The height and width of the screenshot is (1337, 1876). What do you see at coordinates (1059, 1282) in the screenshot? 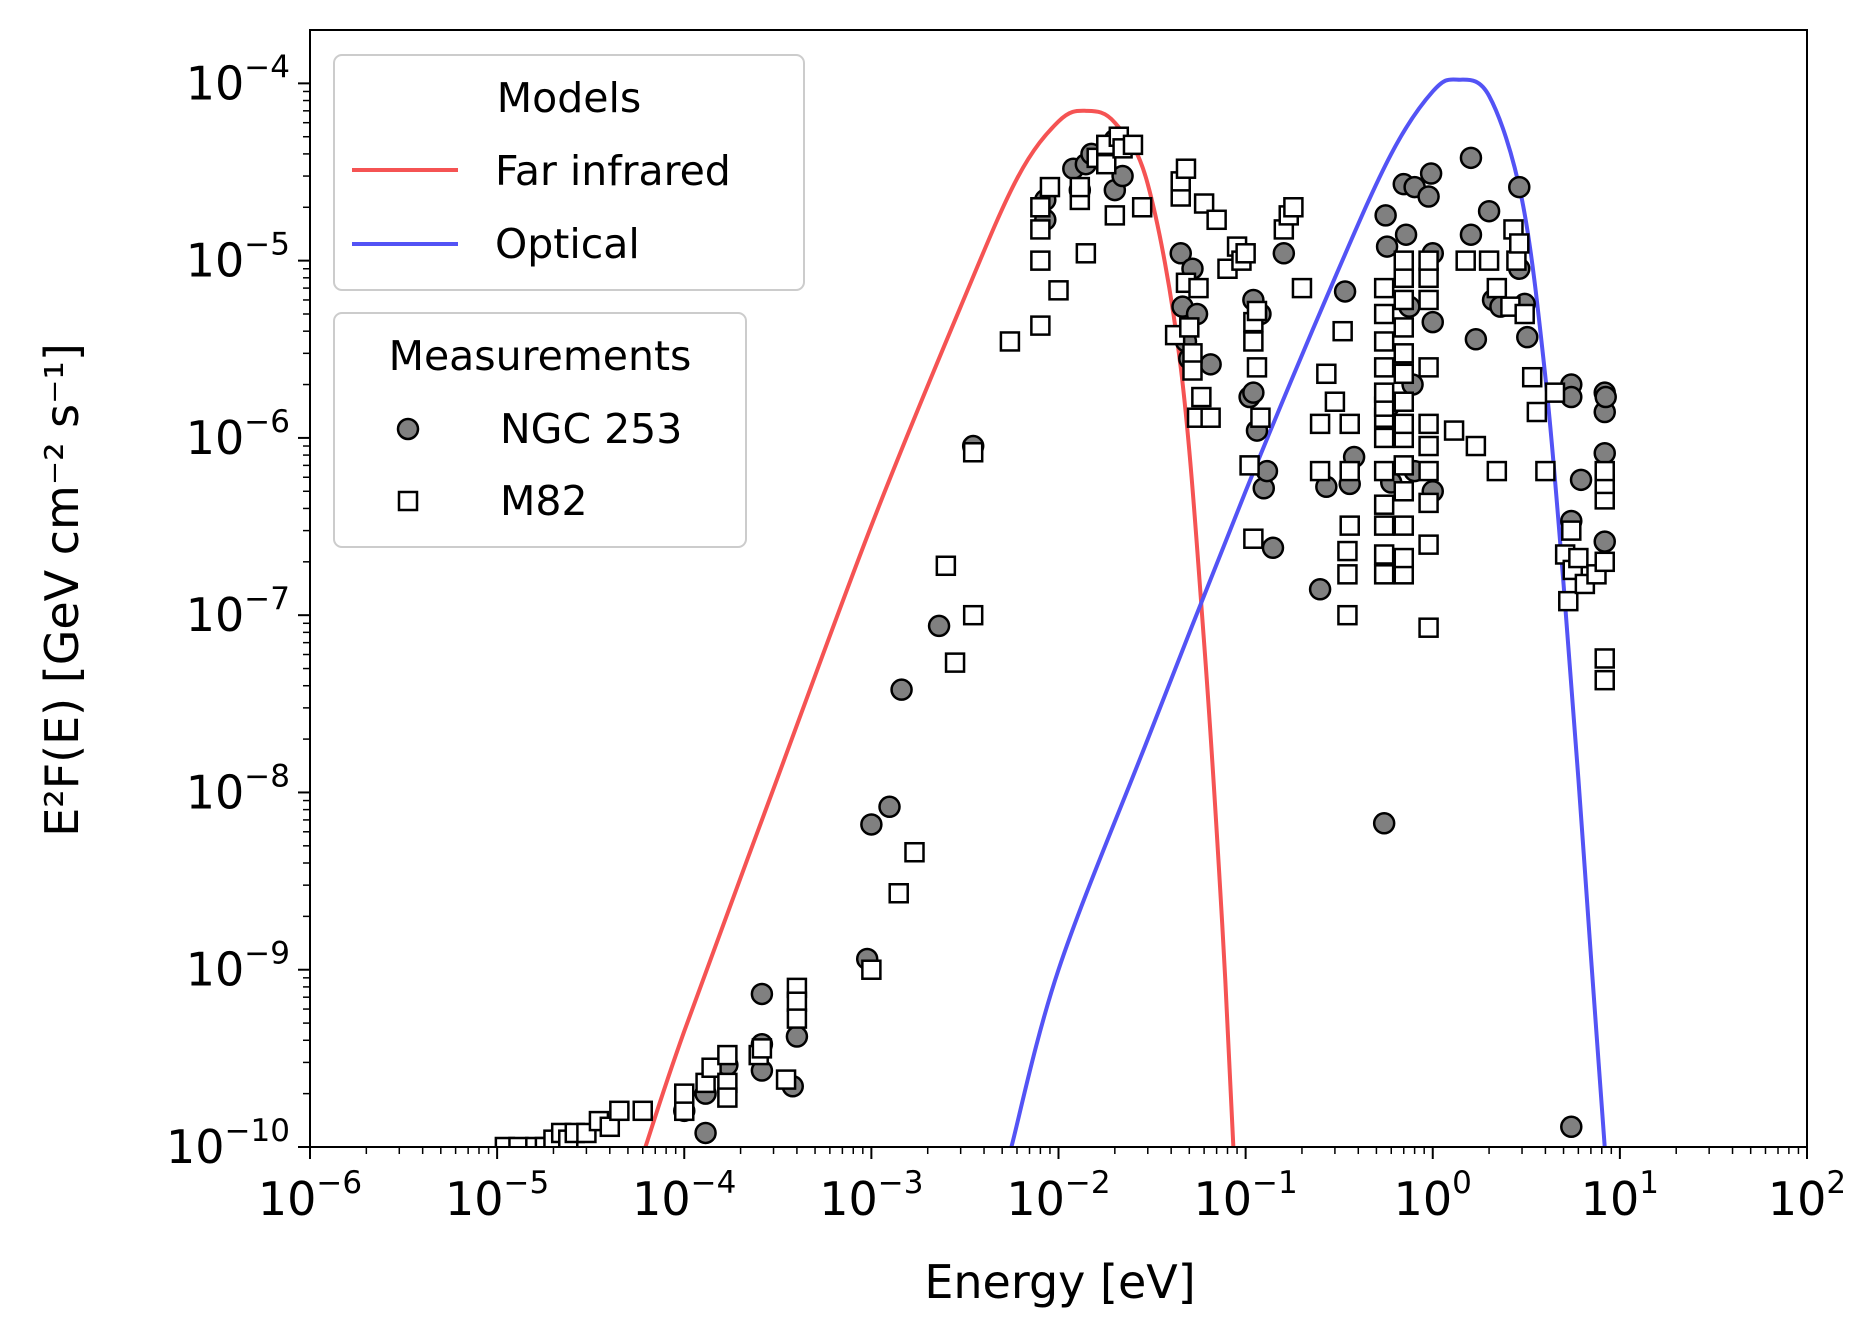
I see `x-axis-label: Energy [eV]` at bounding box center [1059, 1282].